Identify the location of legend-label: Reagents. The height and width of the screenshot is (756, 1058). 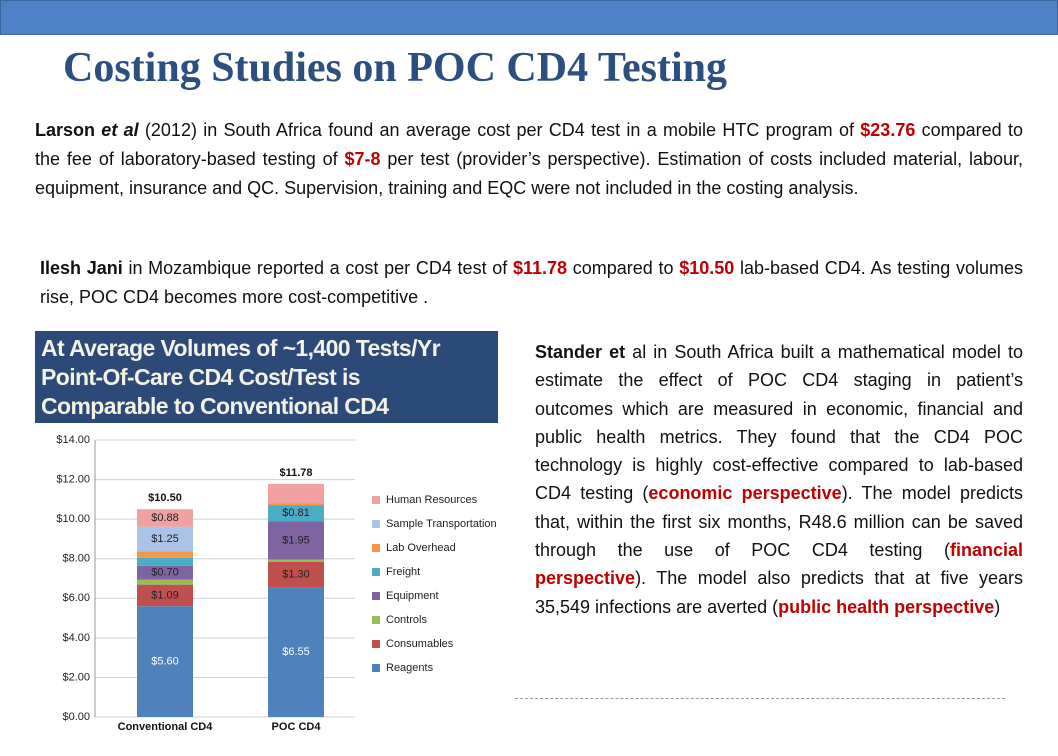
(410, 668).